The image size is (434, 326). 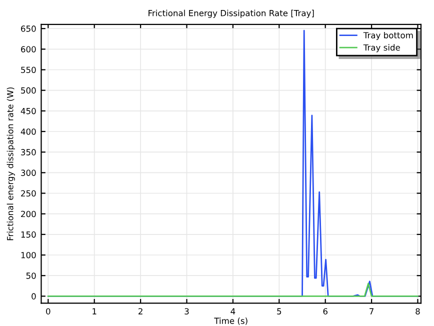 I want to click on y-tick-label: 100, so click(x=28, y=255).